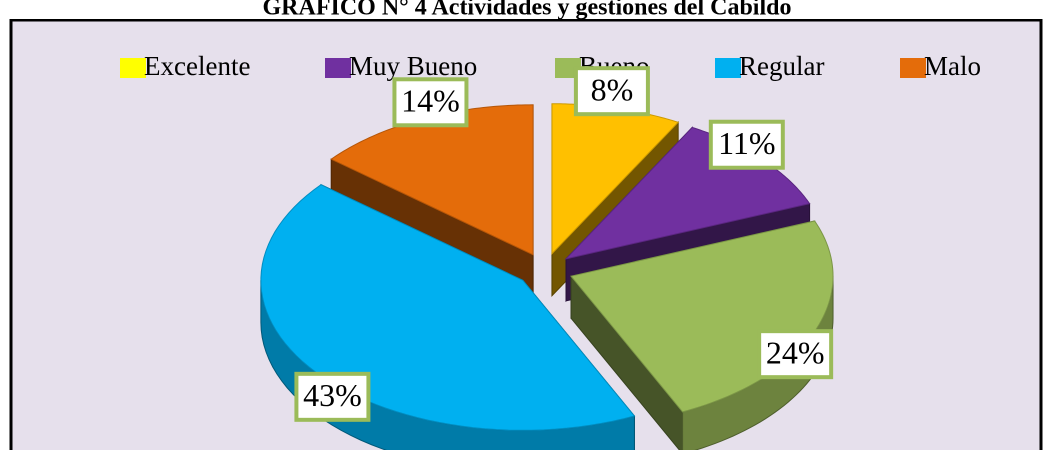 The width and height of the screenshot is (1054, 455). Describe the element at coordinates (197, 66) in the screenshot. I see `legend-label: Excelente` at that location.